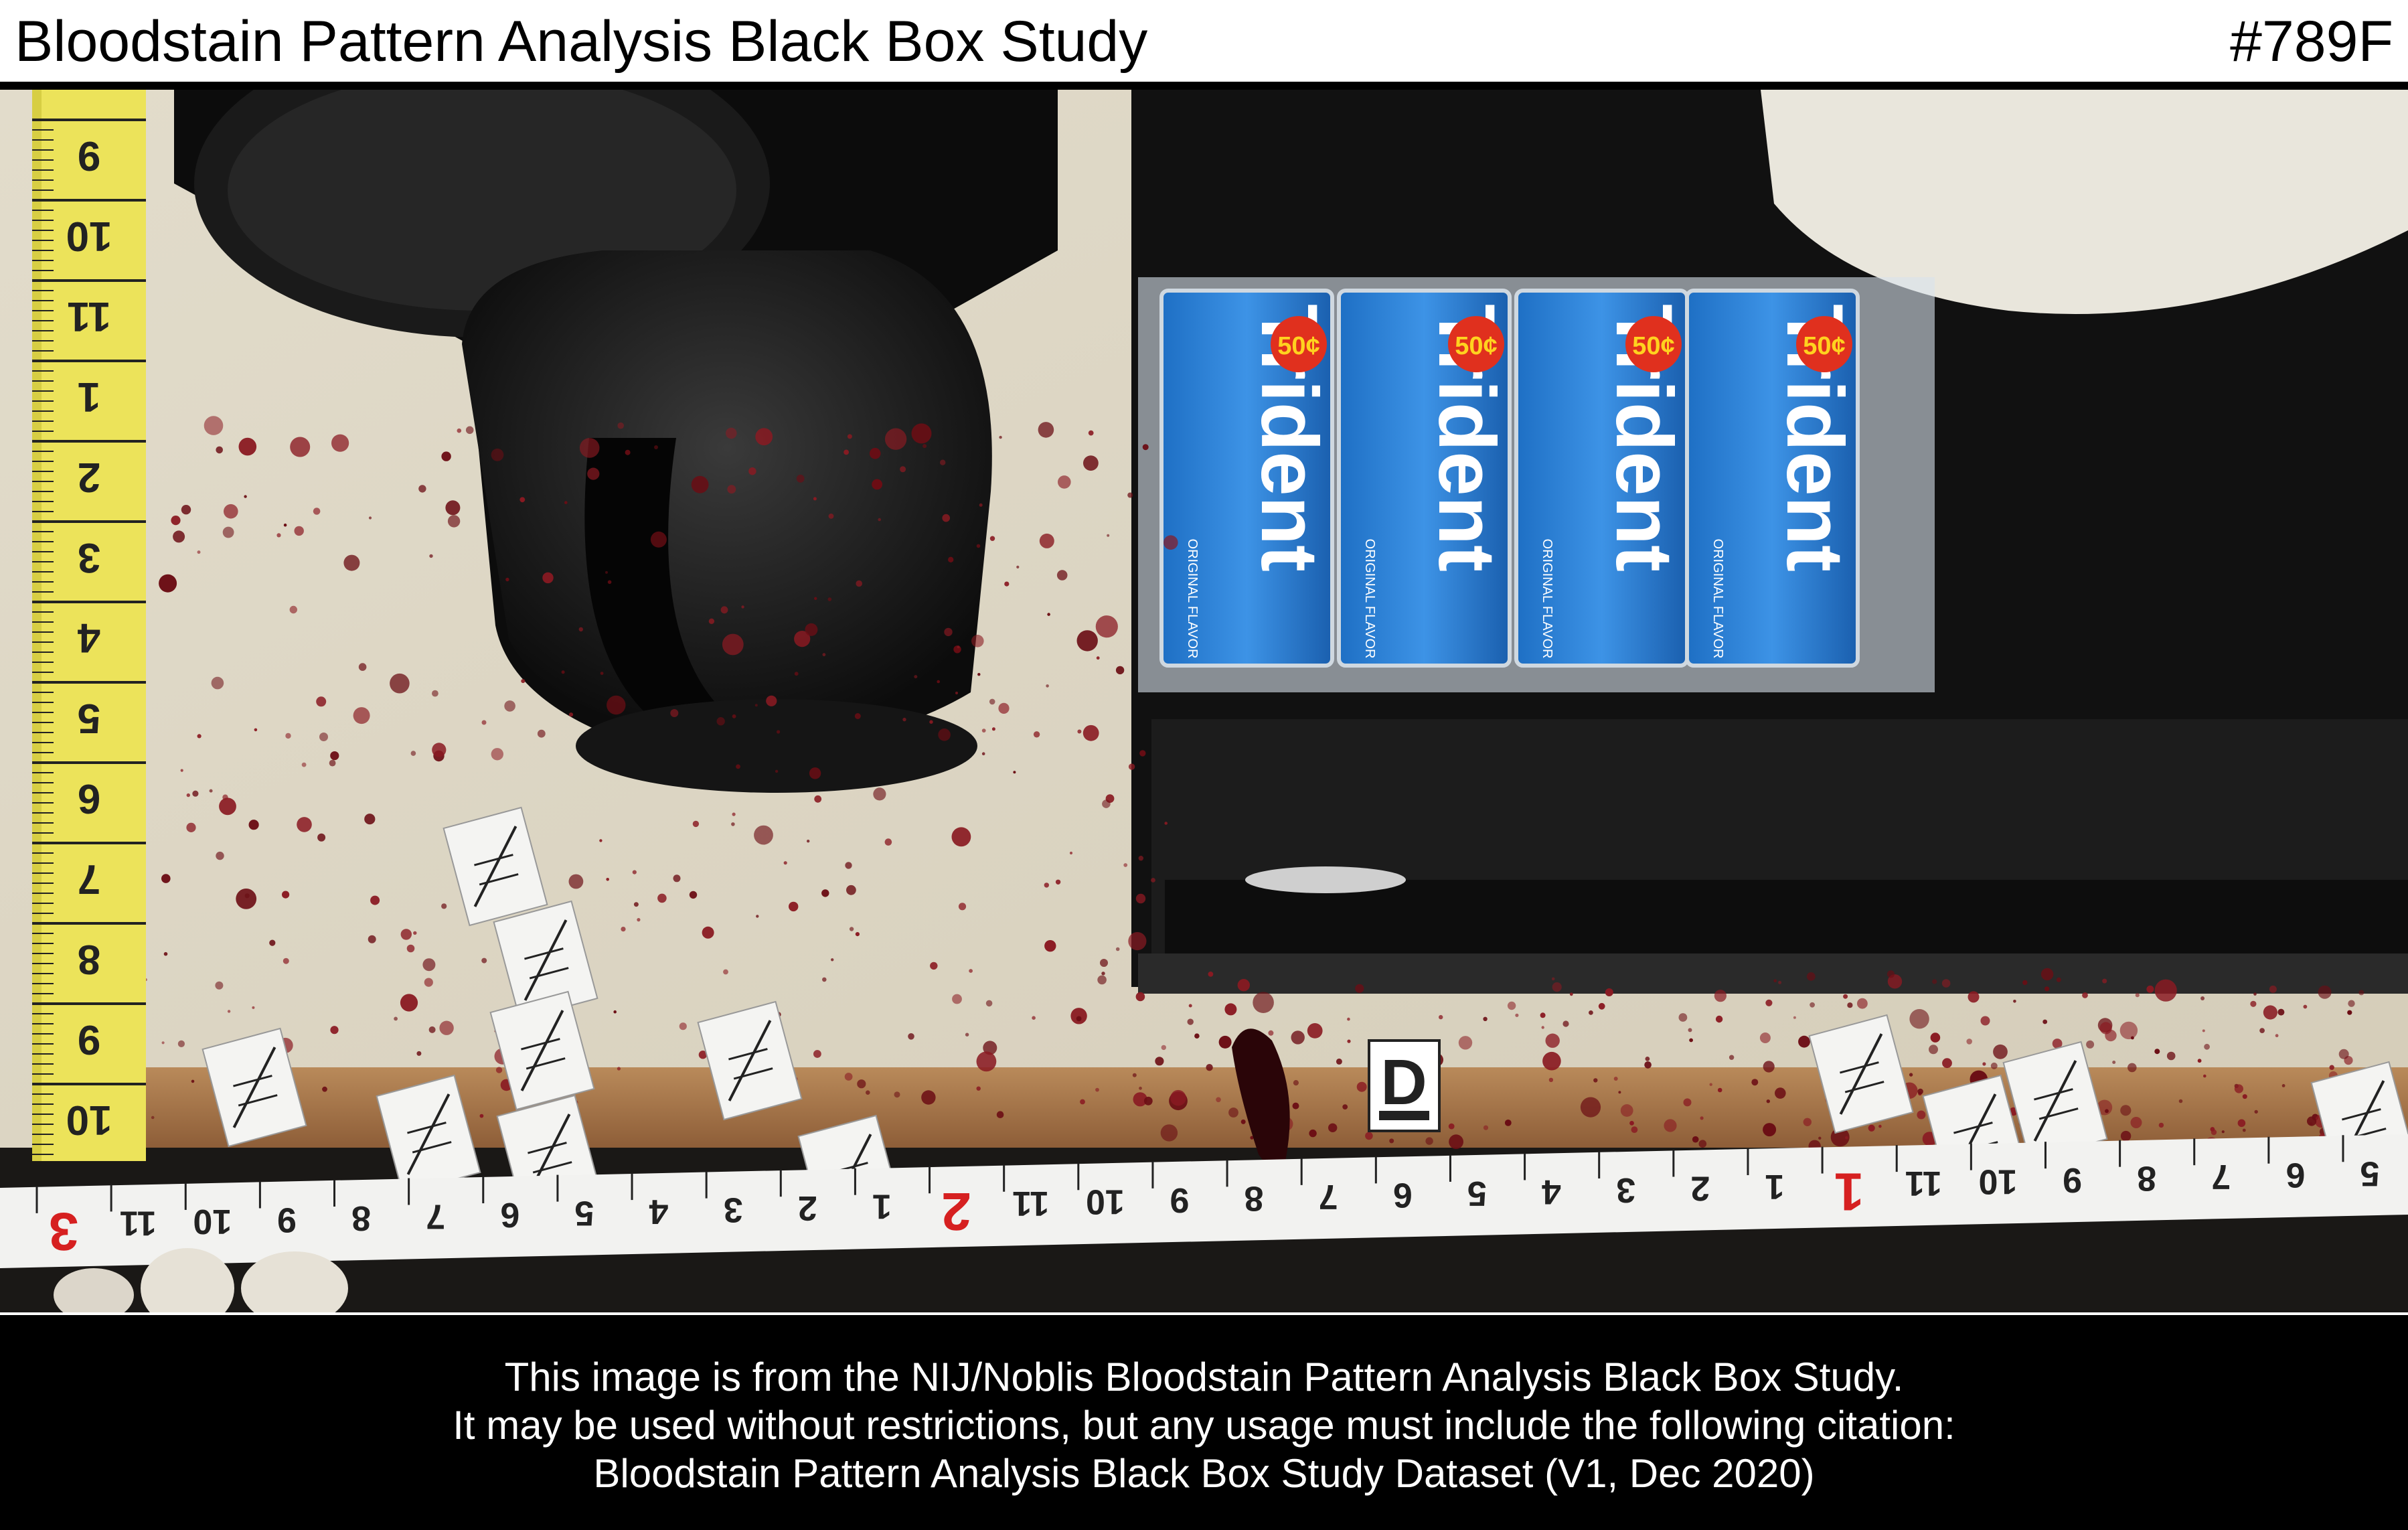 Image resolution: width=2408 pixels, height=1530 pixels. Describe the element at coordinates (89, 316) in the screenshot. I see `yellow-tape-number: 11` at that location.